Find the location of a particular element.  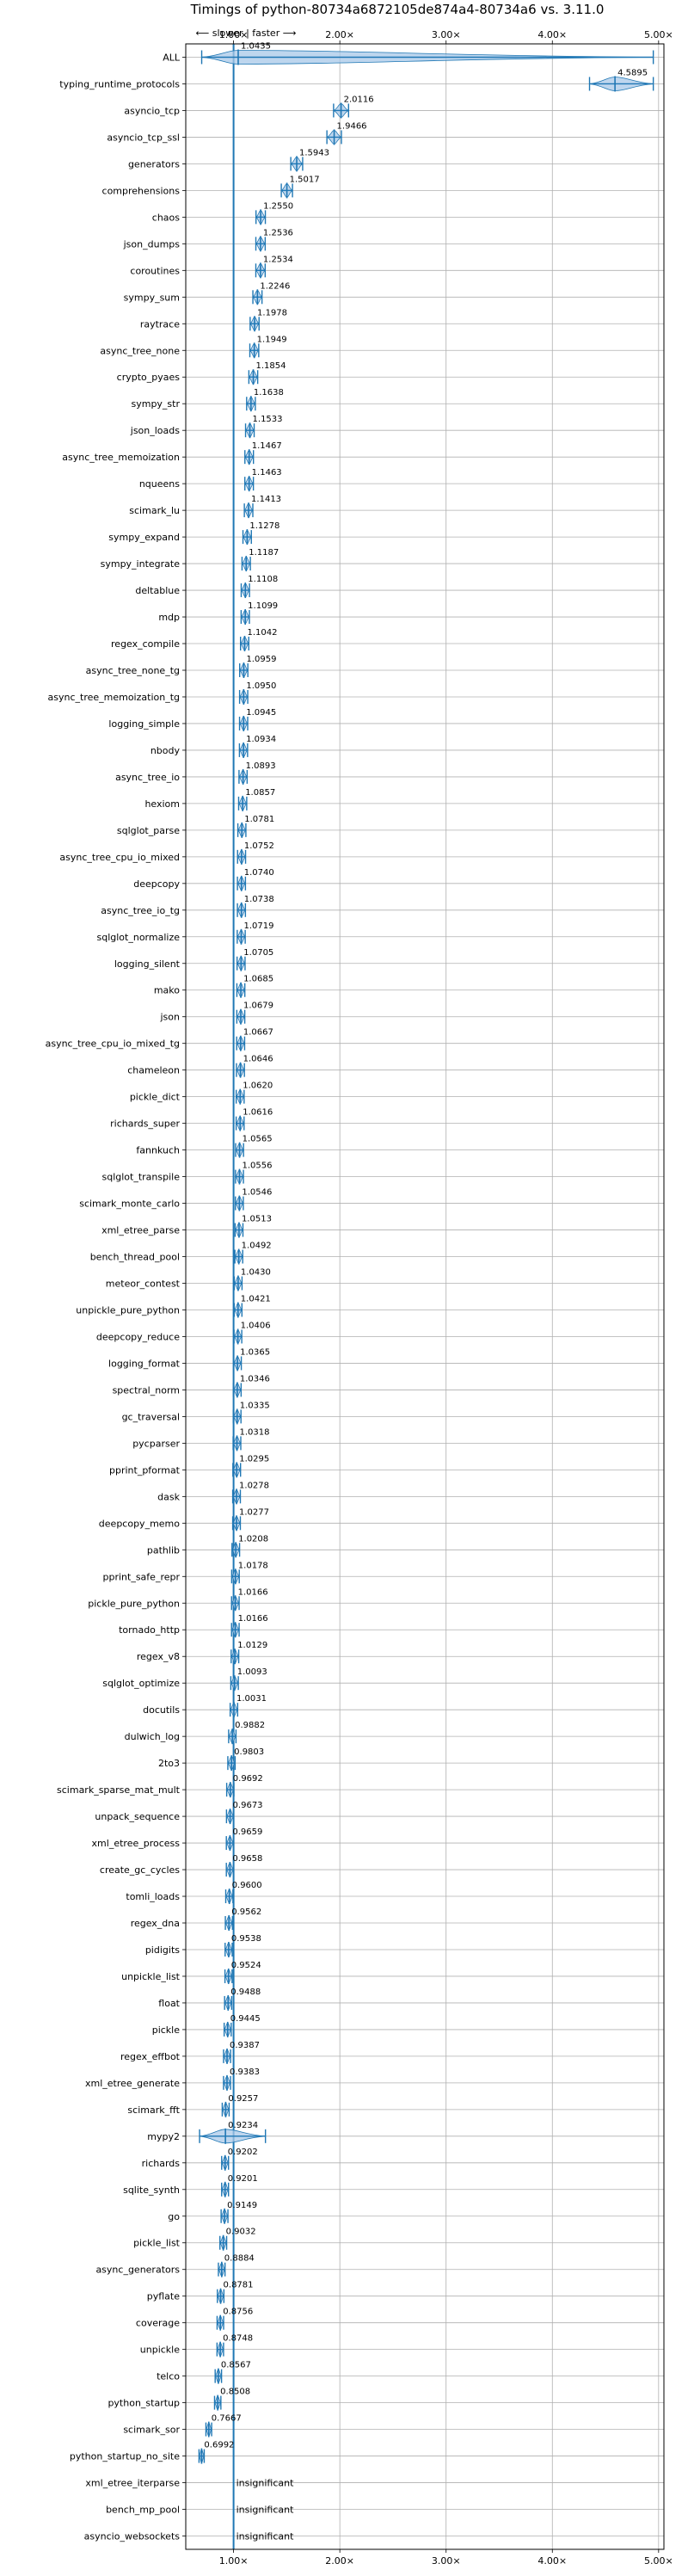

y-tick-label: json is located at coordinates (170, 1018).